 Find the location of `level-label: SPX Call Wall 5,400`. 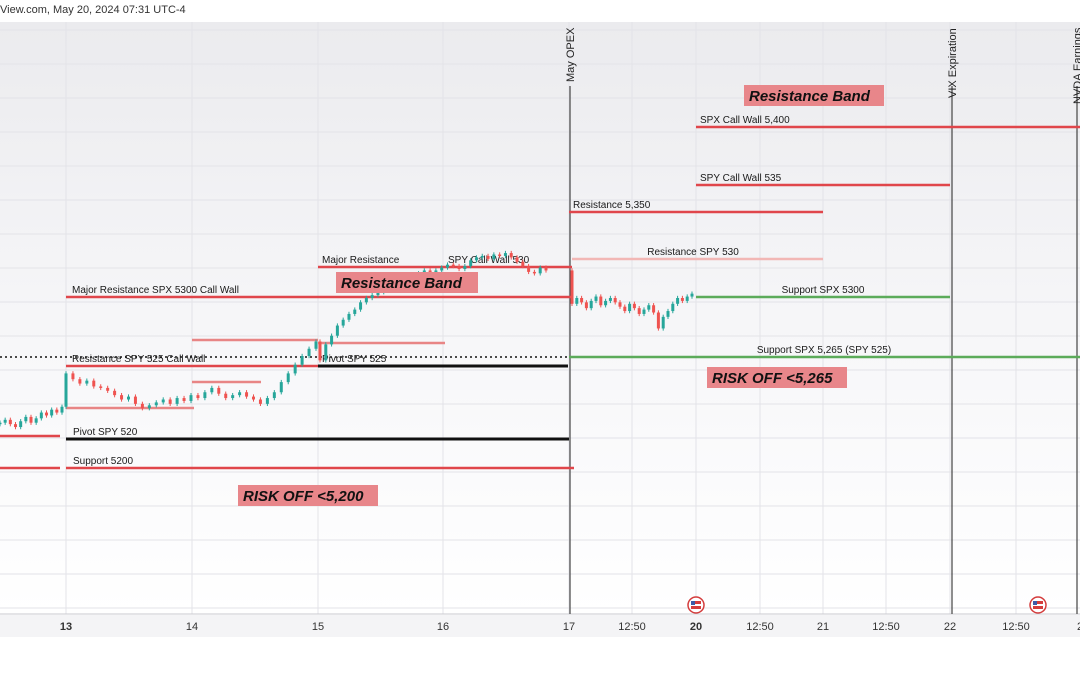

level-label: SPX Call Wall 5,400 is located at coordinates (745, 120).